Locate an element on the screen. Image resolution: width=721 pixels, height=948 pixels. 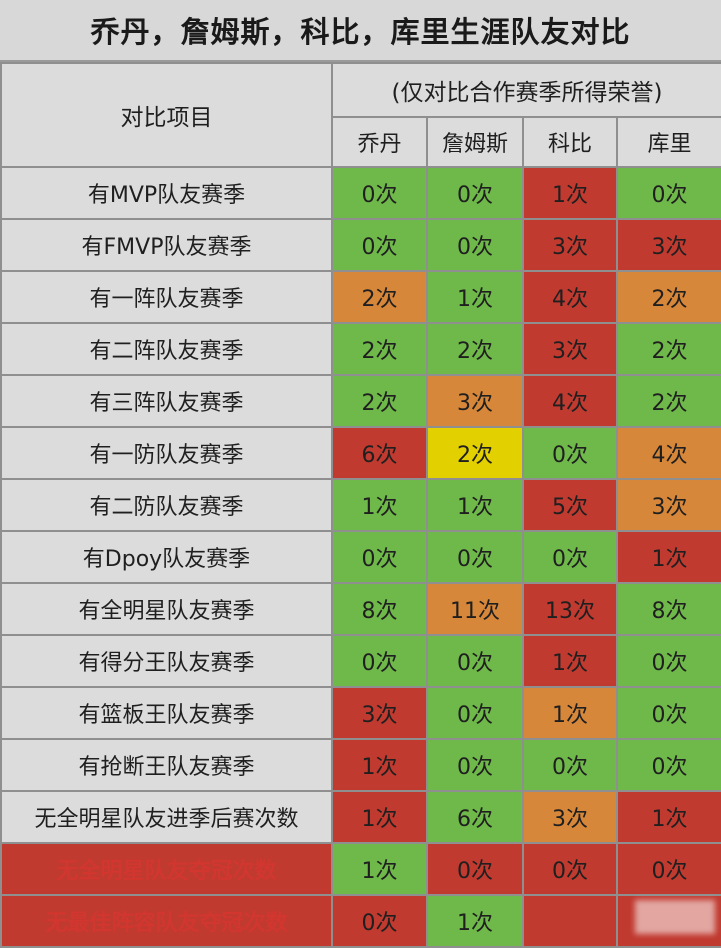
table-row: 有抢断王队友赛季 1次 0次 0次 0次 is located at coordinates (360, 765).